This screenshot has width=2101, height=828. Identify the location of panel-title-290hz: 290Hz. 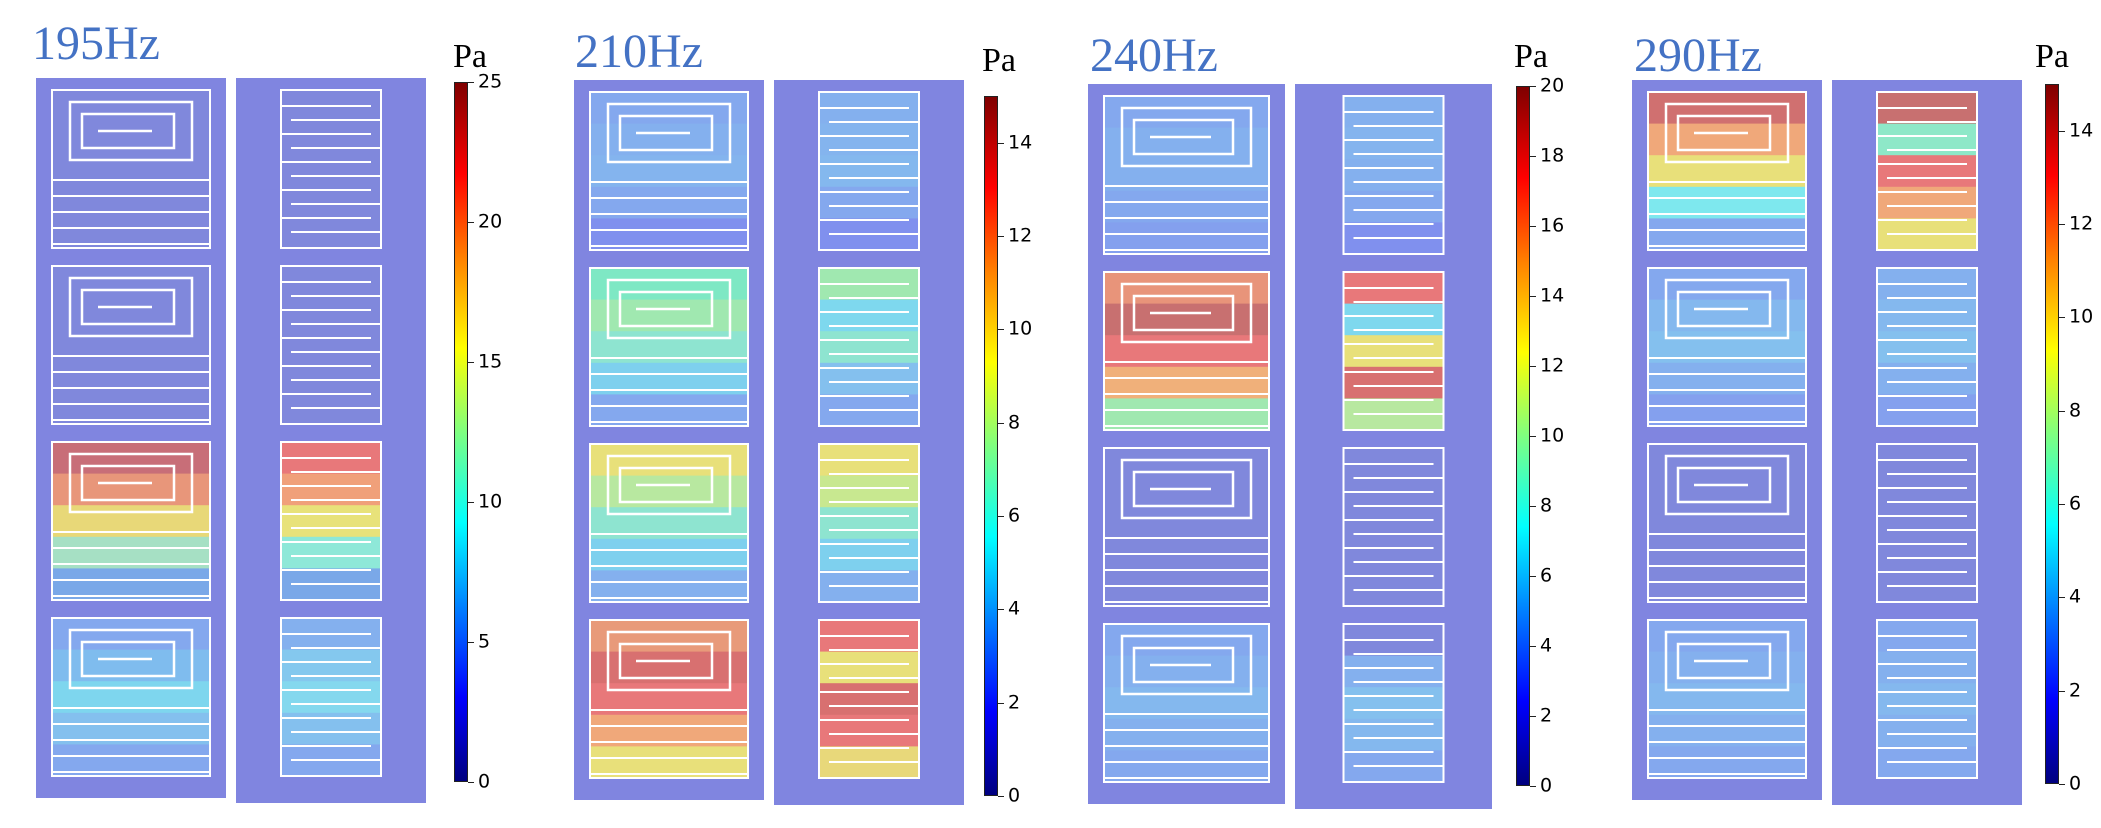
(1698, 55).